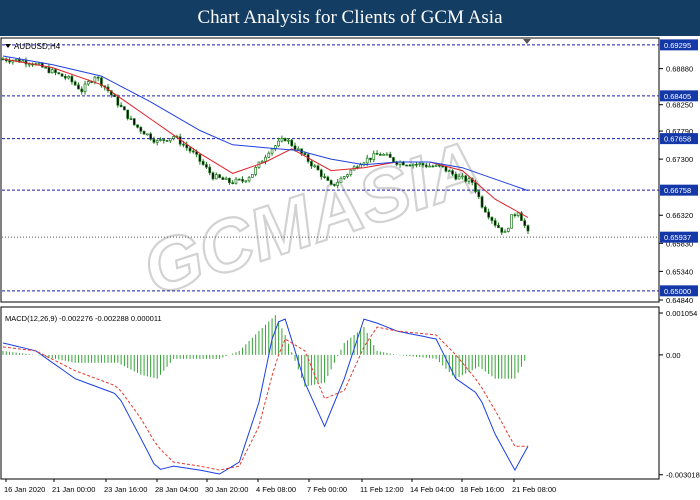  Describe the element at coordinates (679, 394) in the screenshot. I see `macd-axis: 0.001054 0.00 -0.003018` at that location.